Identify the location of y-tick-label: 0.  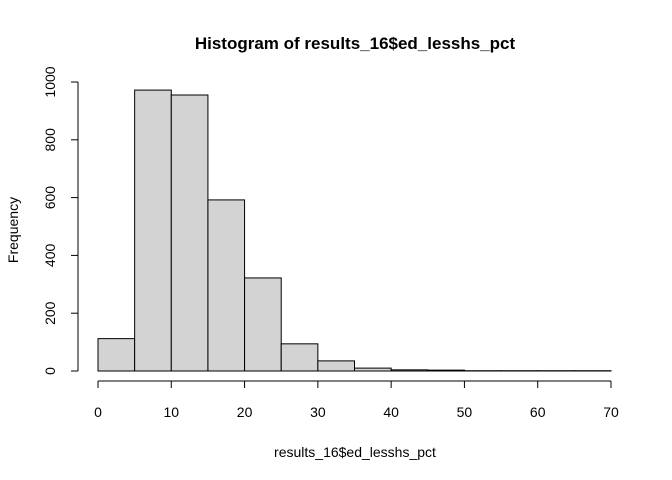
(50, 371).